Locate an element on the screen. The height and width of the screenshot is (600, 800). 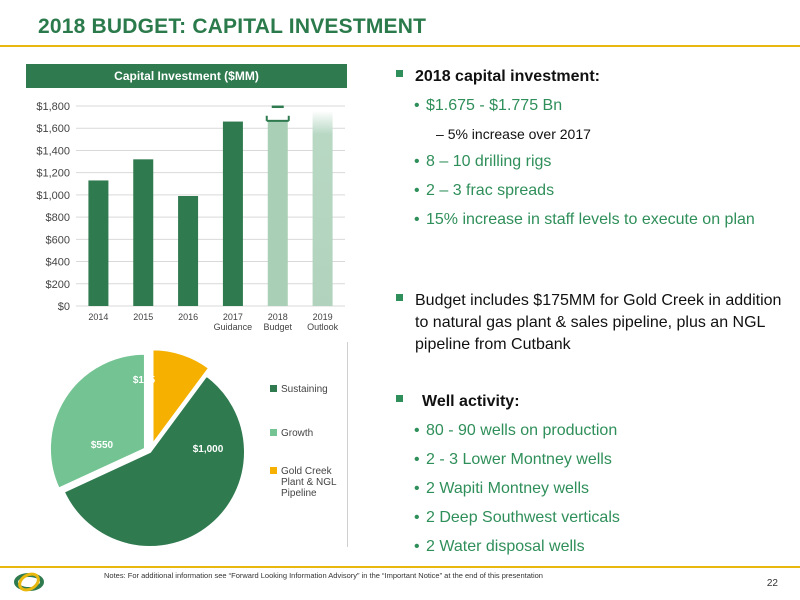
bar-2018 is located at coordinates (277, 212).